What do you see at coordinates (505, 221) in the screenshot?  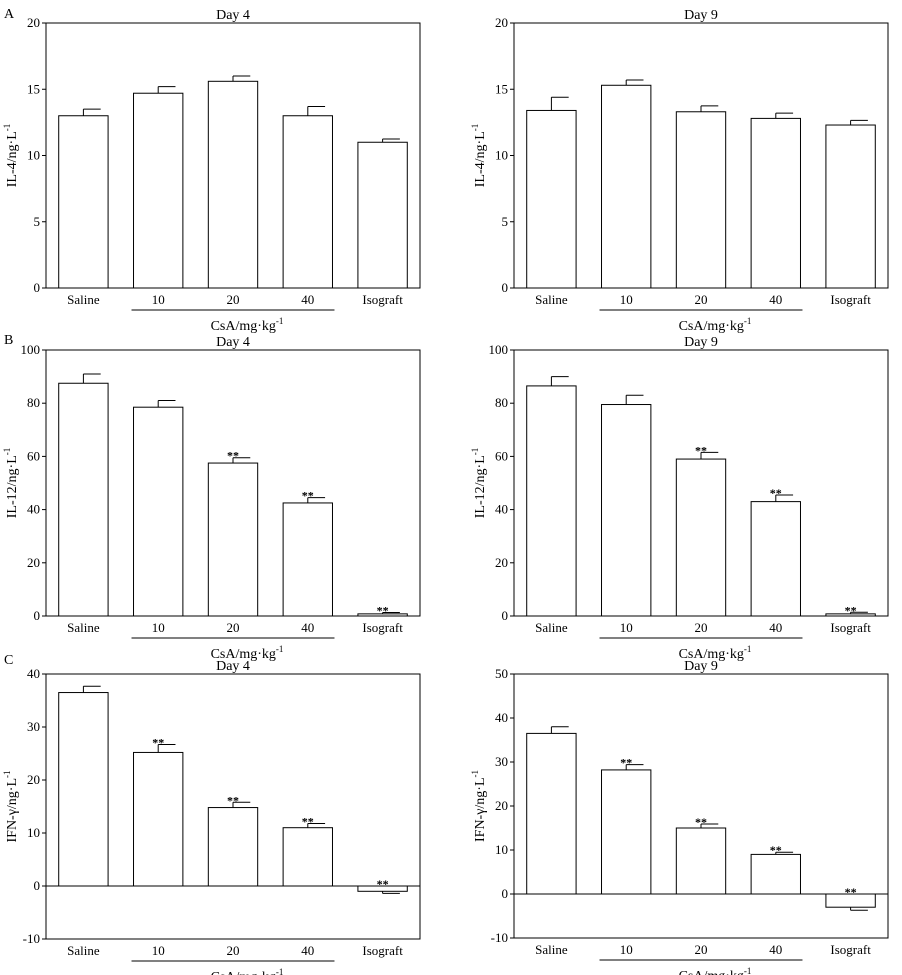 I see `y-tick-label: 5` at bounding box center [505, 221].